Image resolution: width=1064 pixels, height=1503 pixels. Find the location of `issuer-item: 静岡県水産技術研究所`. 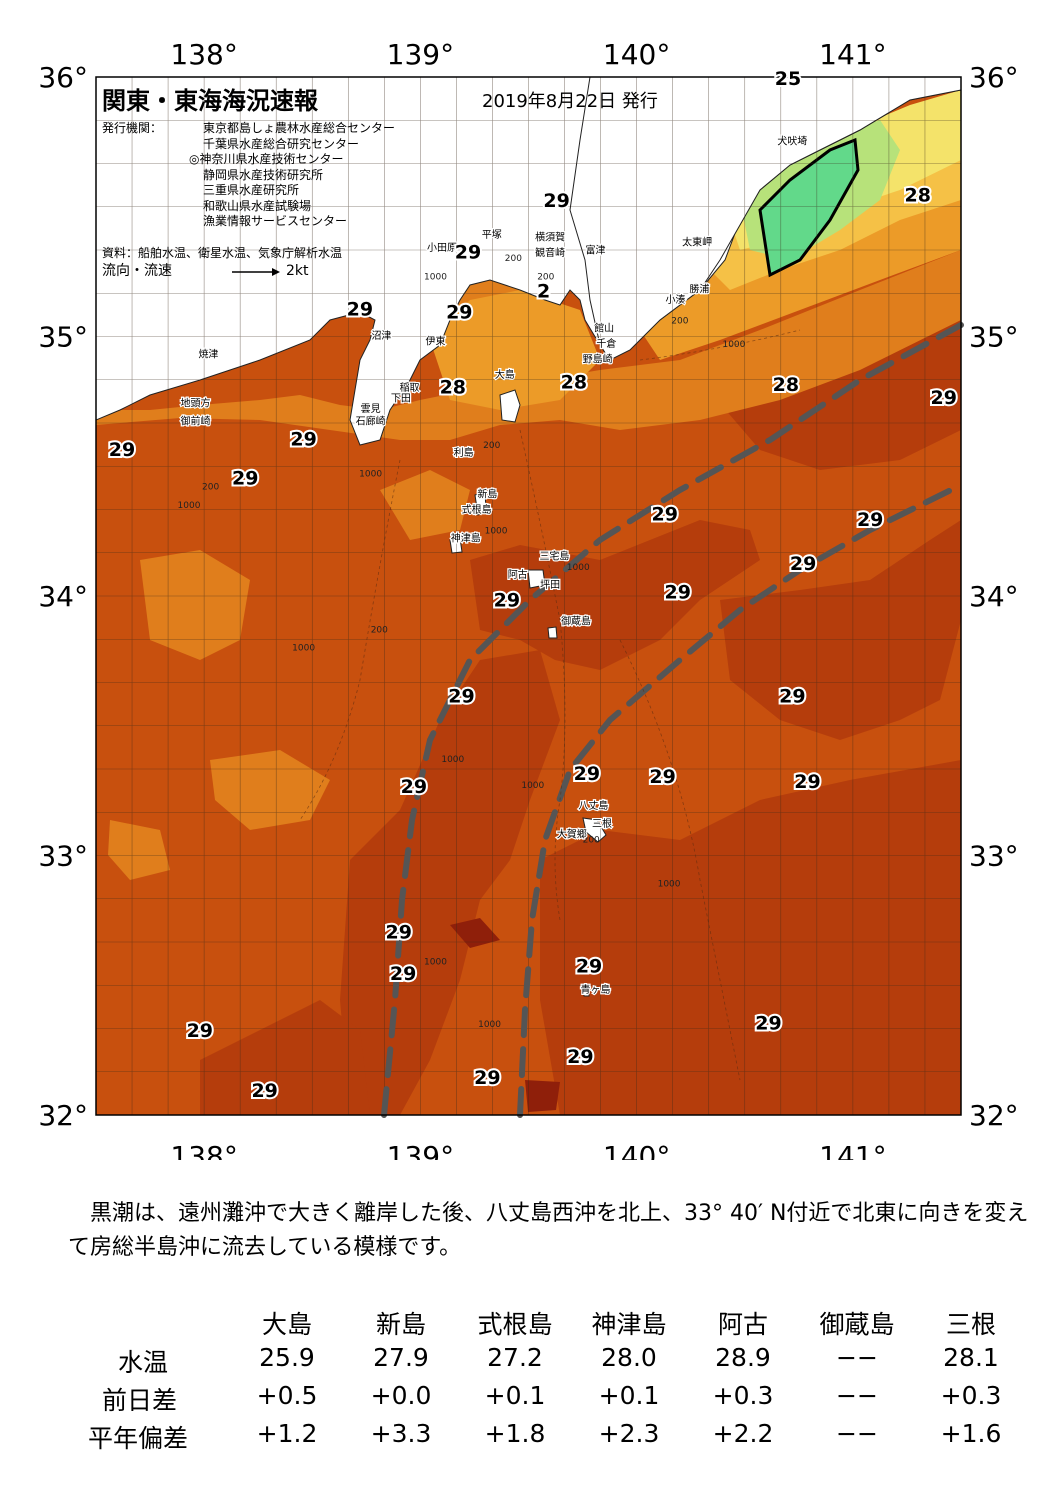

issuer-item: 静岡県水産技術研究所 is located at coordinates (263, 174).